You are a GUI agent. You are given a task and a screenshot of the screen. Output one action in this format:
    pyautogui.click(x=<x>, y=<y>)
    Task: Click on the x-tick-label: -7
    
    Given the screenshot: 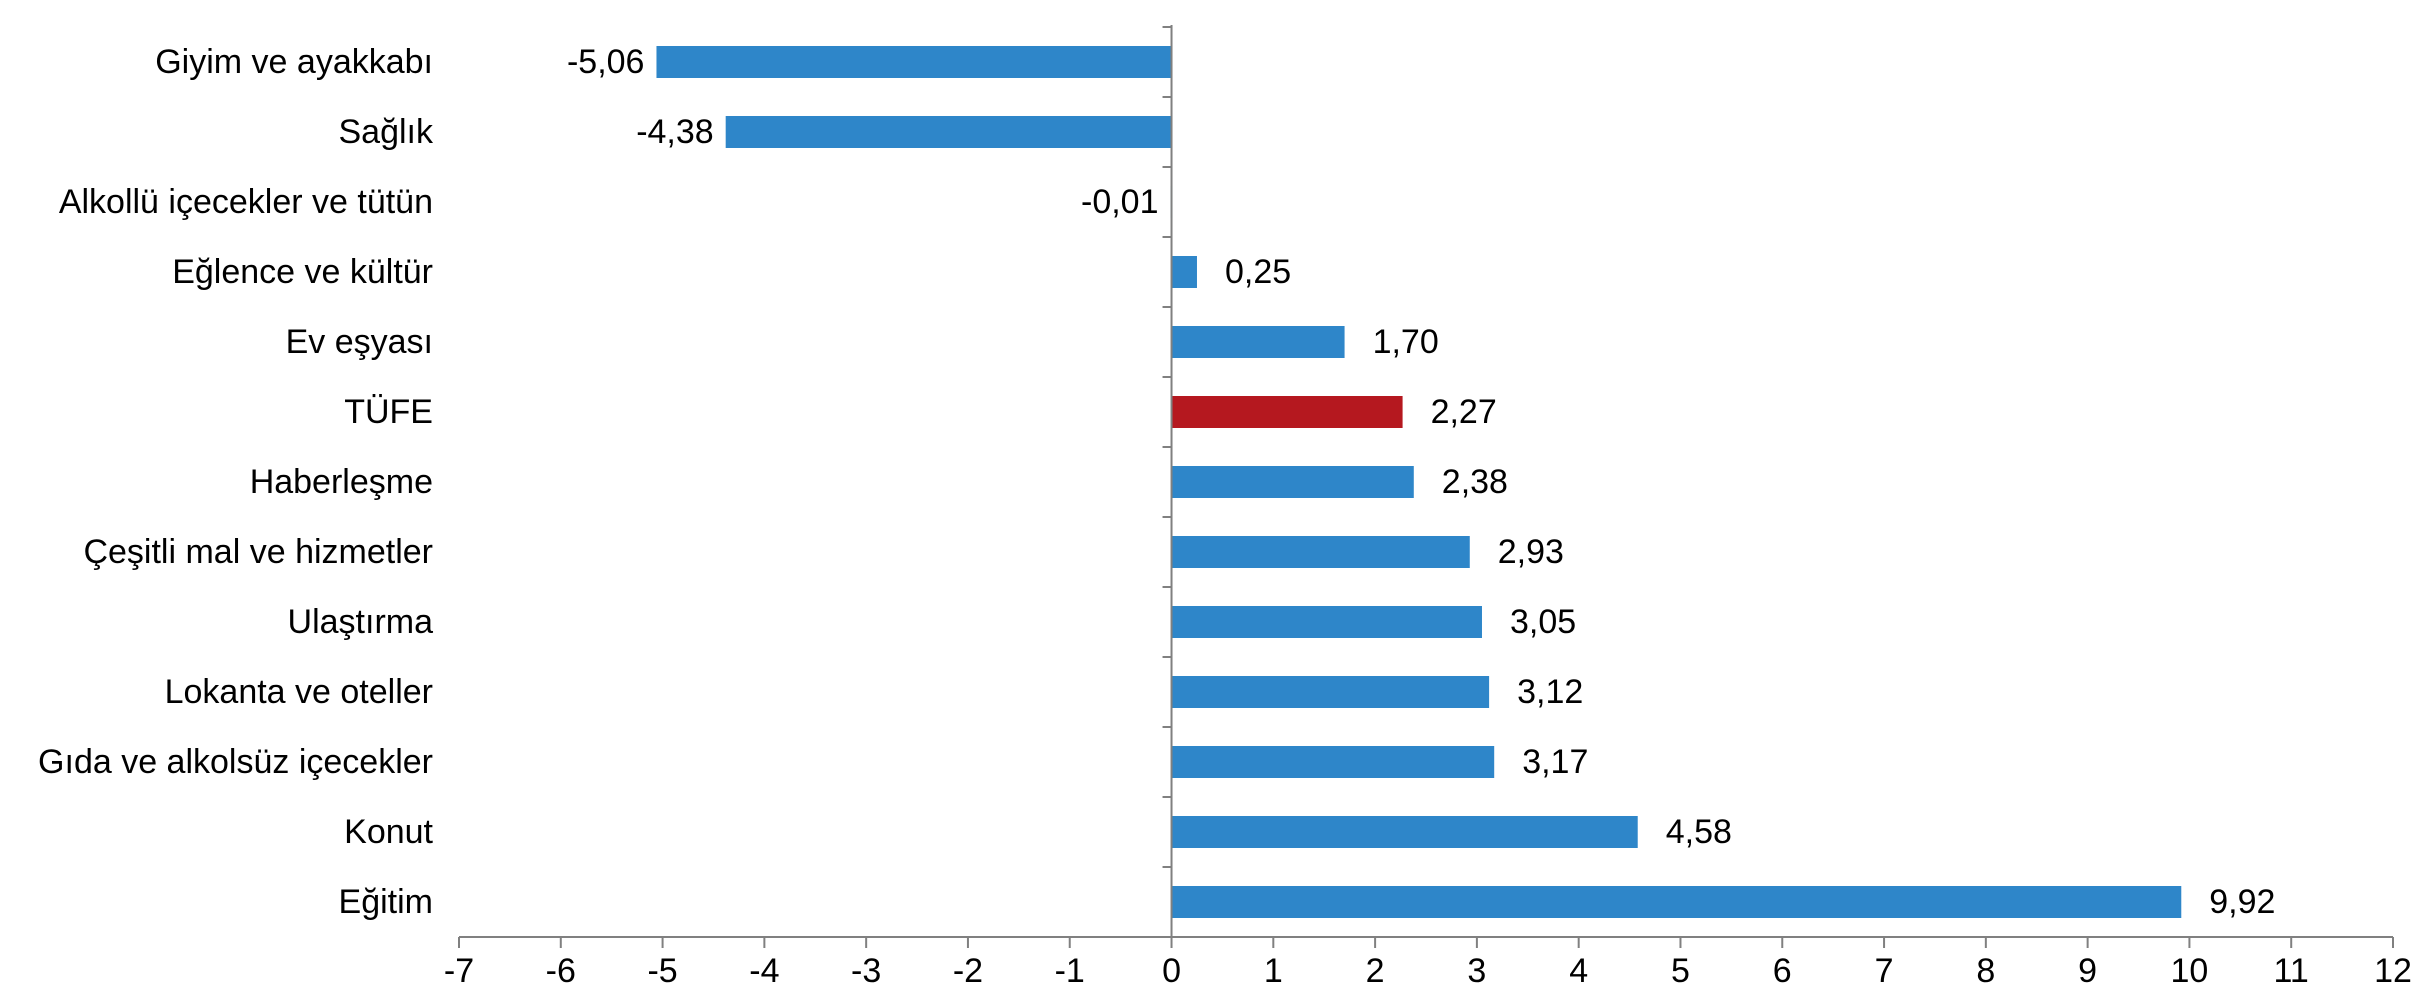 What is the action you would take?
    pyautogui.click(x=459, y=971)
    